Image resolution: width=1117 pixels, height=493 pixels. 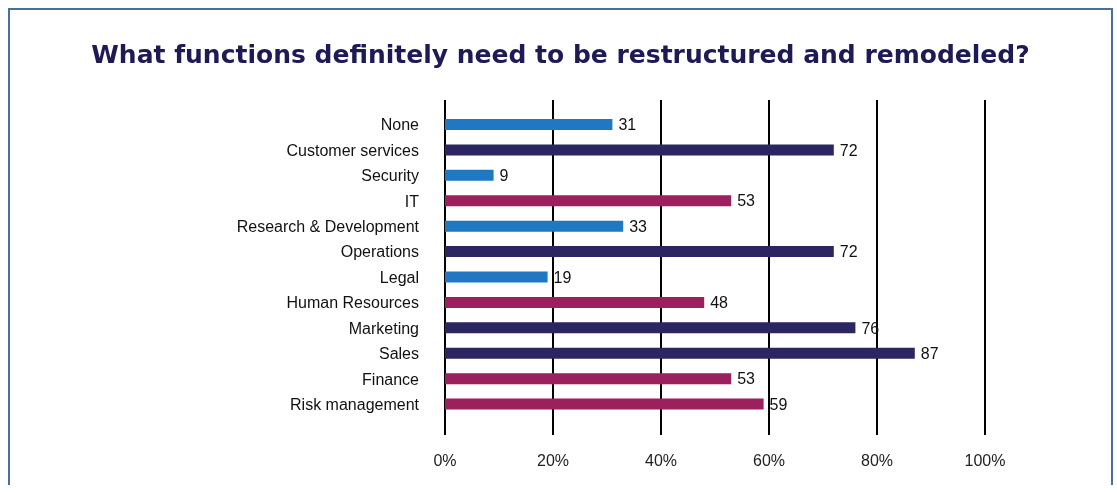 I want to click on chart-title: What functions definitely need to be restructured and remodeled?, so click(x=560, y=55).